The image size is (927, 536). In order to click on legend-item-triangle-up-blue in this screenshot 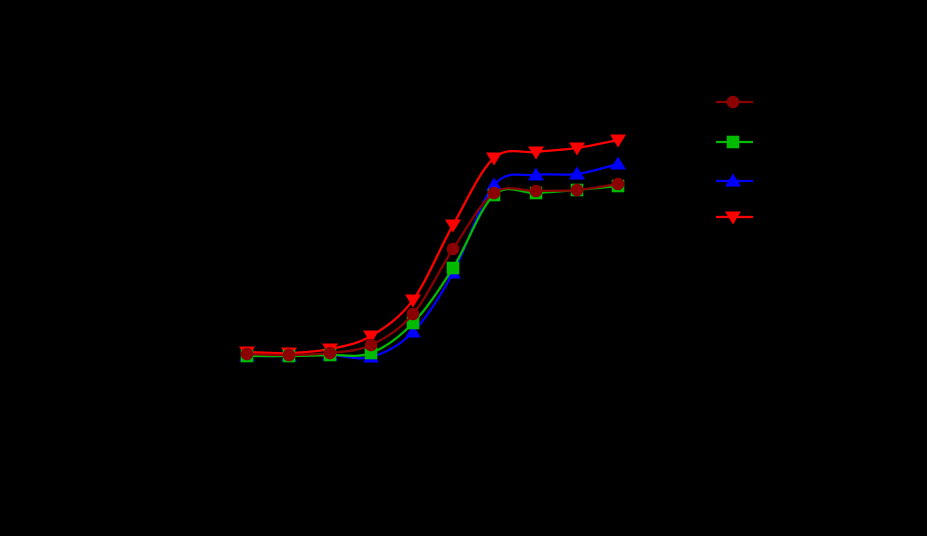, I will do `click(734, 180)`.